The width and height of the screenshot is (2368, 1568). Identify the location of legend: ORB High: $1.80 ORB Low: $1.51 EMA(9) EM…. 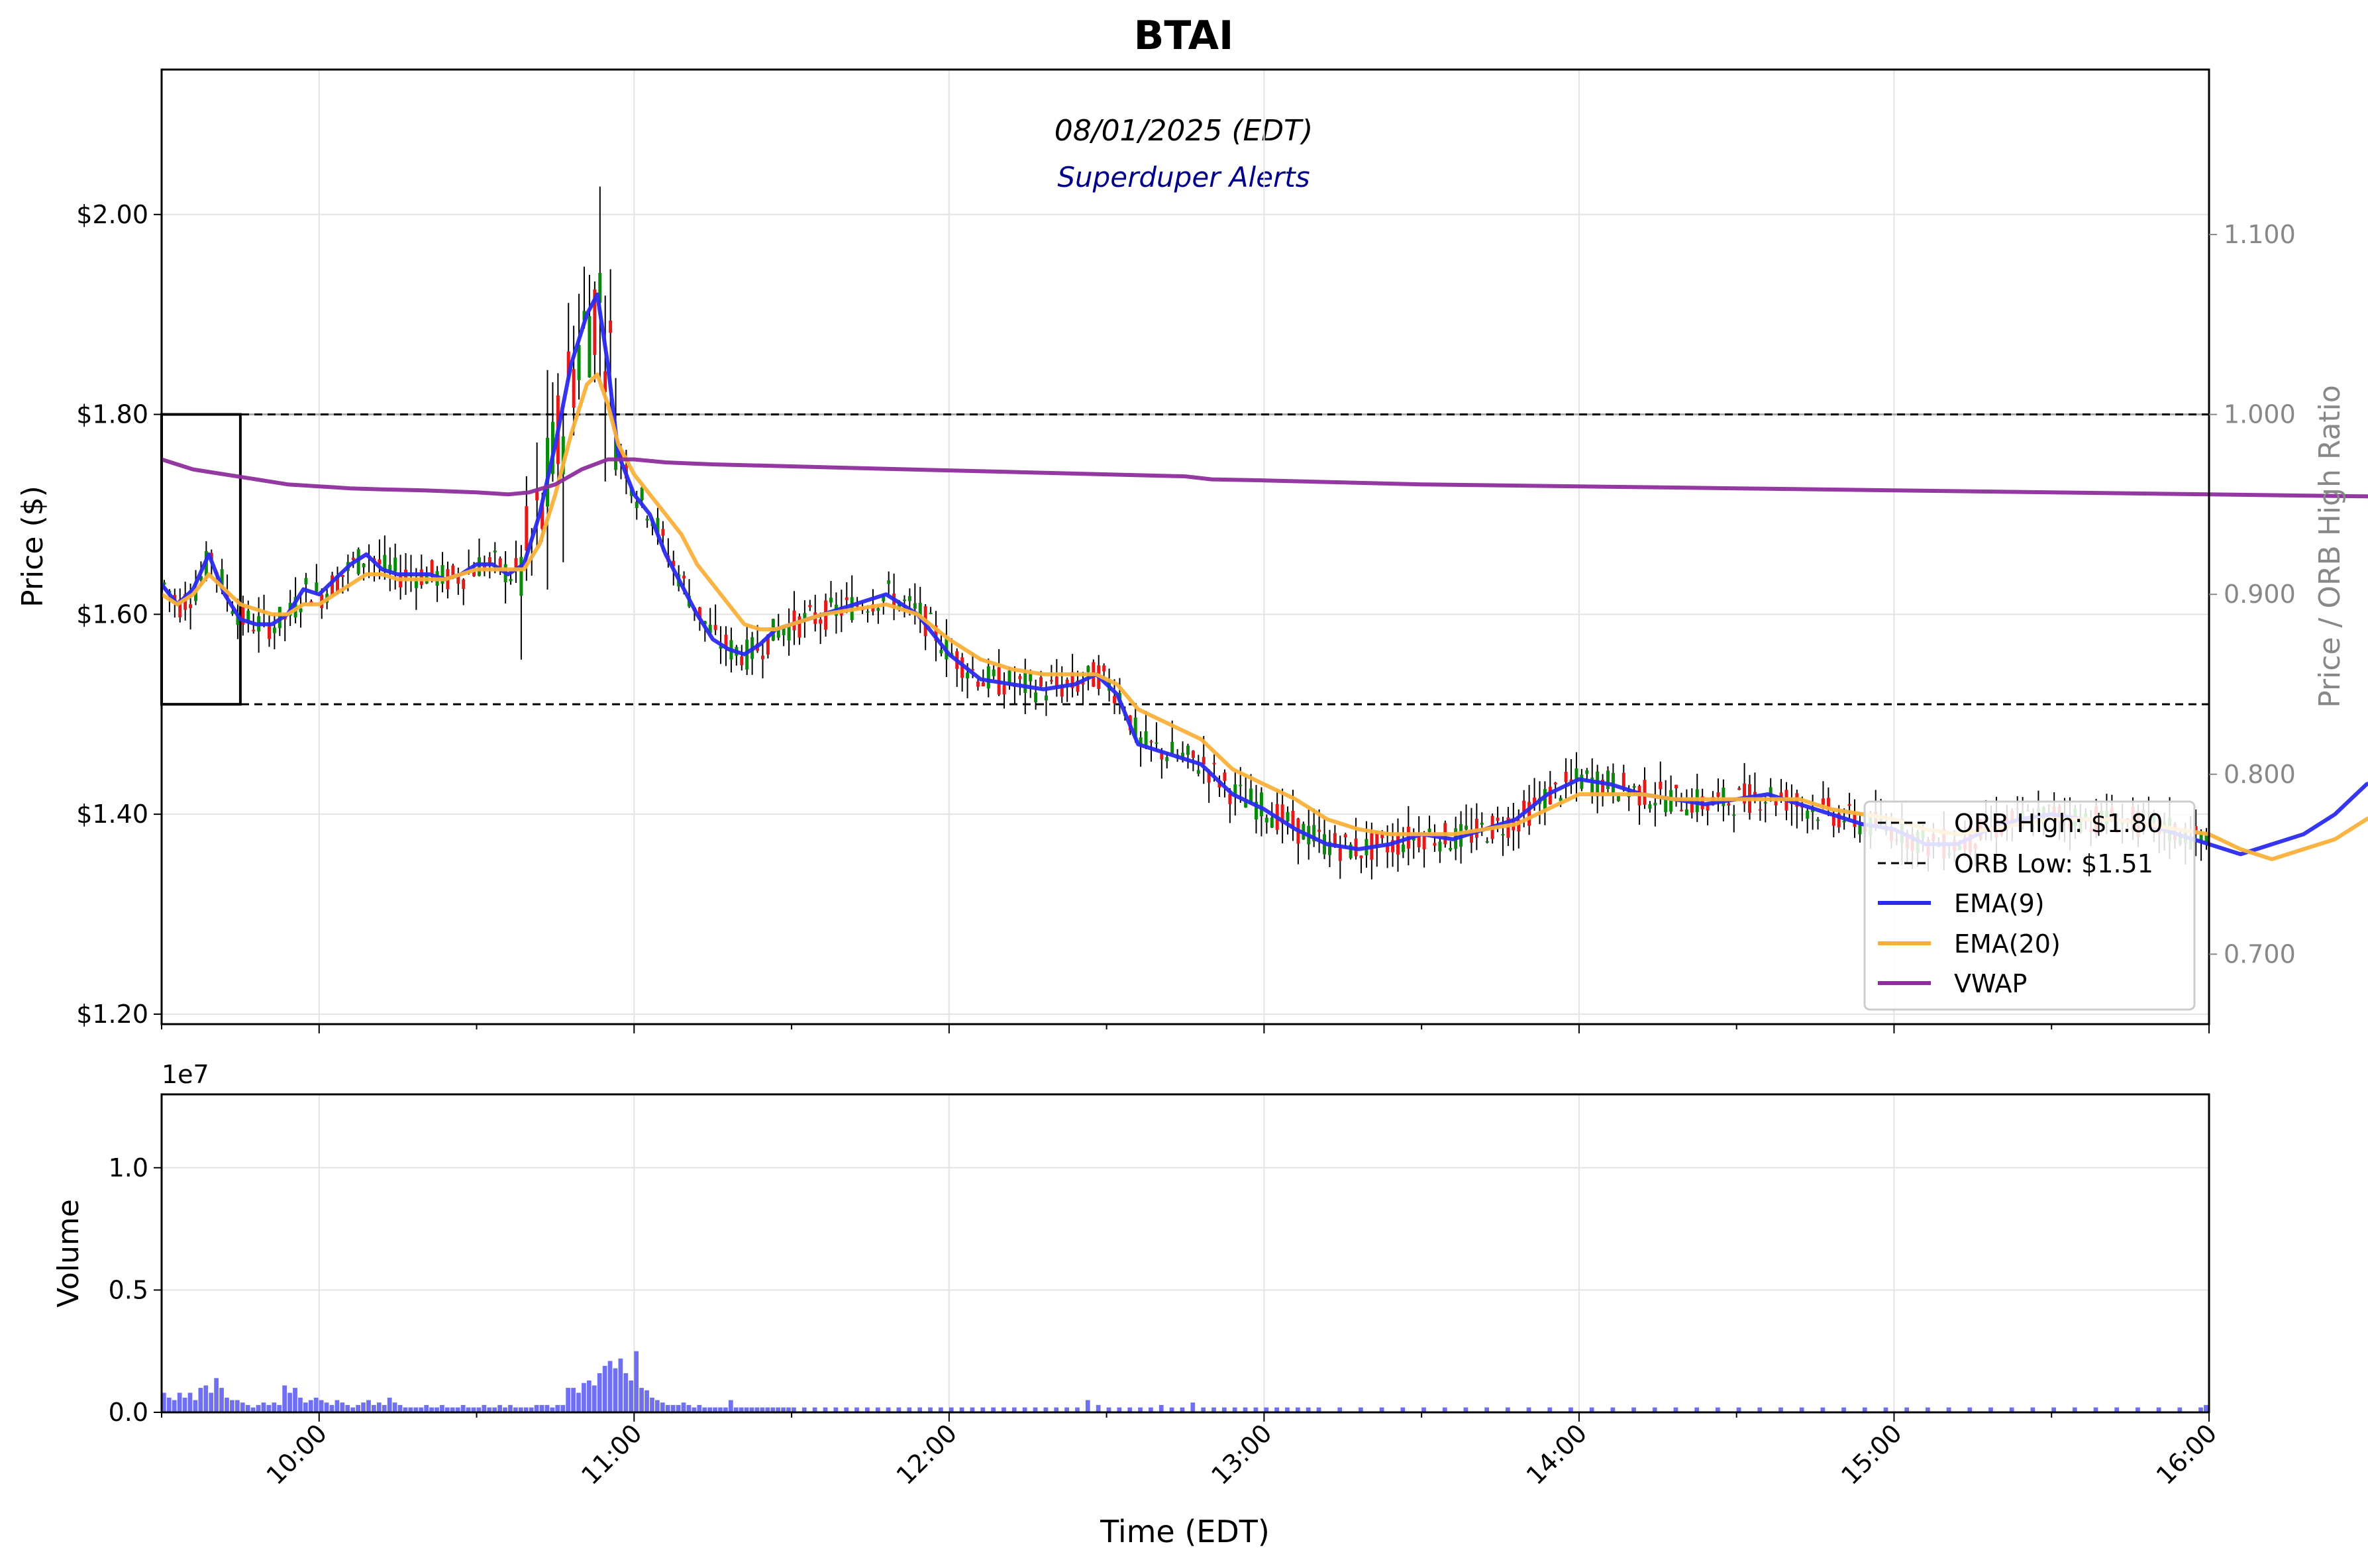
(2030, 905).